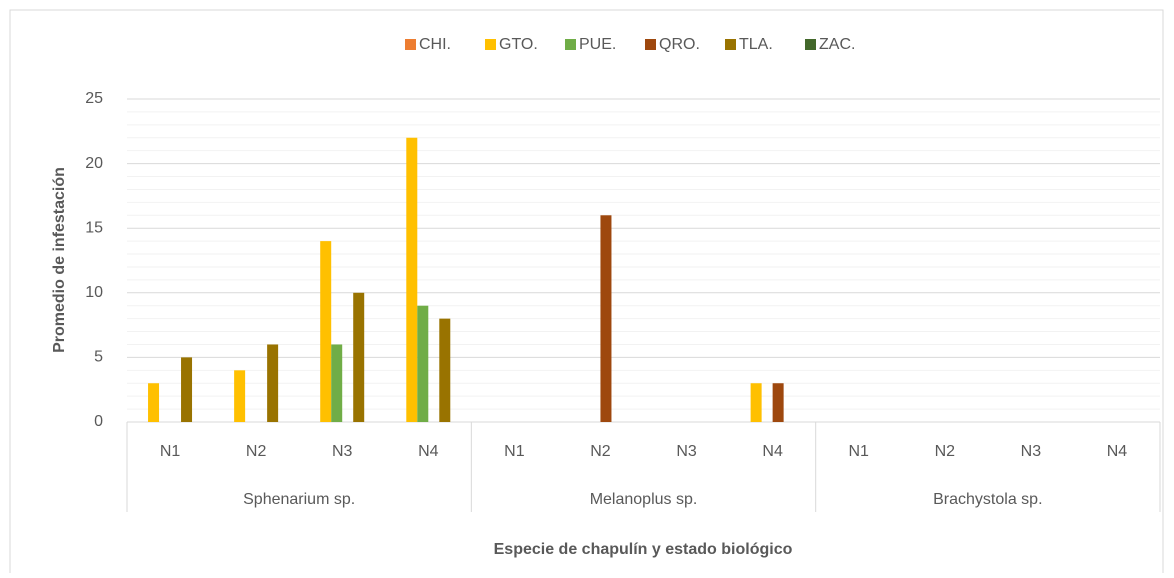 This screenshot has width=1174, height=578. What do you see at coordinates (94, 98) in the screenshot?
I see `y-tick-label: 25` at bounding box center [94, 98].